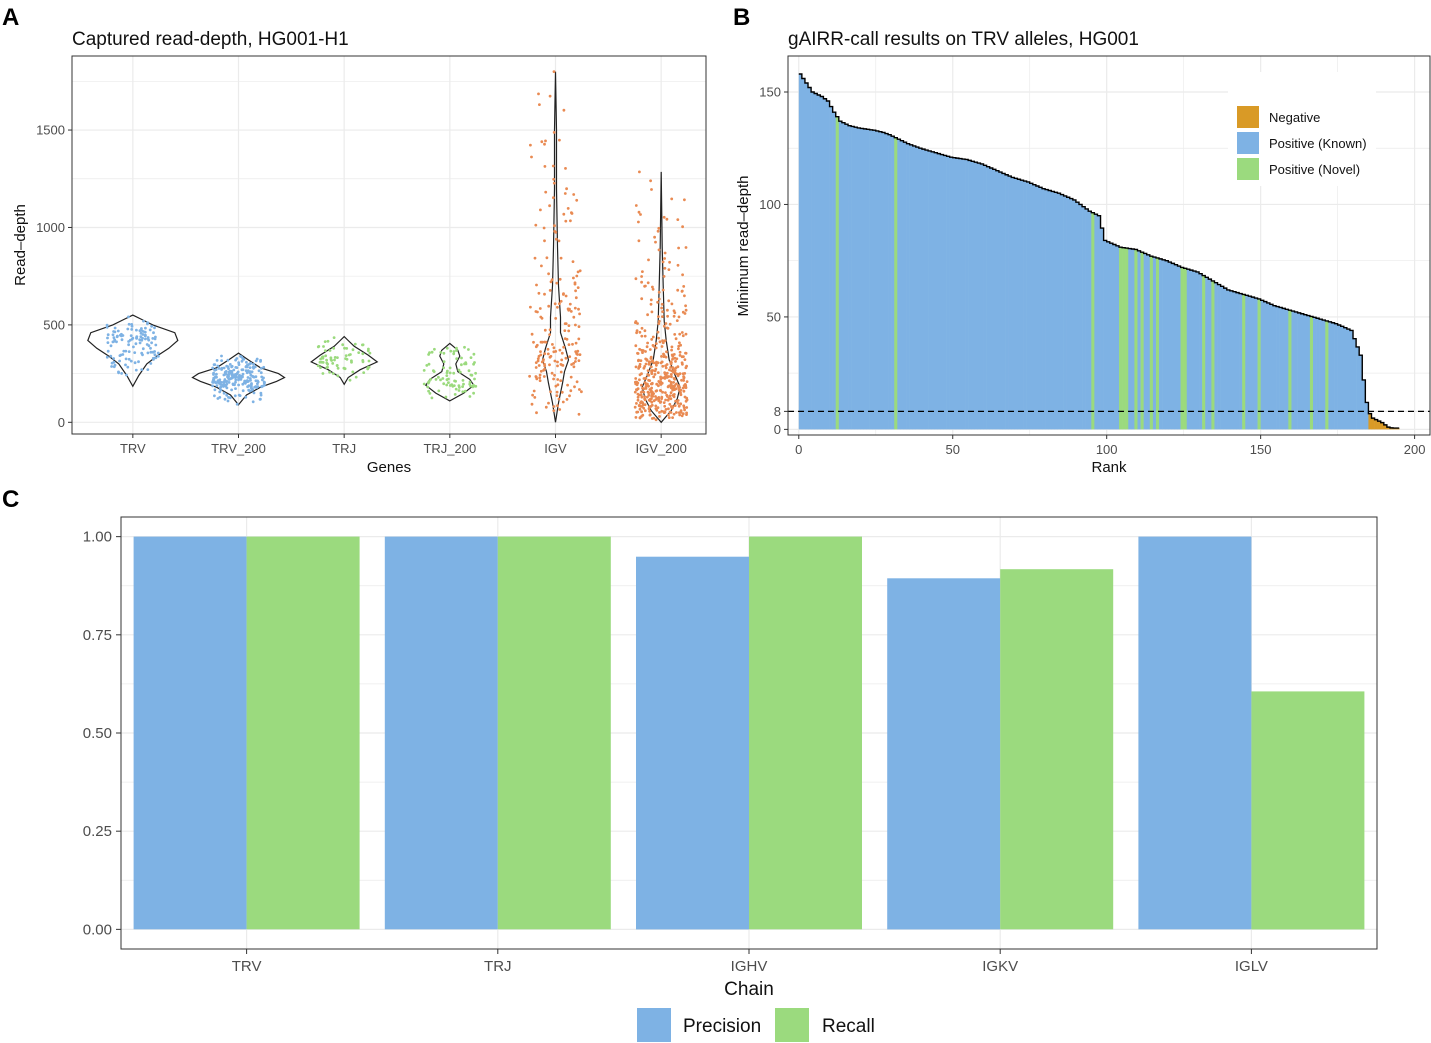 This screenshot has width=1431, height=1043. Describe the element at coordinates (54, 324) in the screenshot. I see `y-tick-label: 500` at that location.